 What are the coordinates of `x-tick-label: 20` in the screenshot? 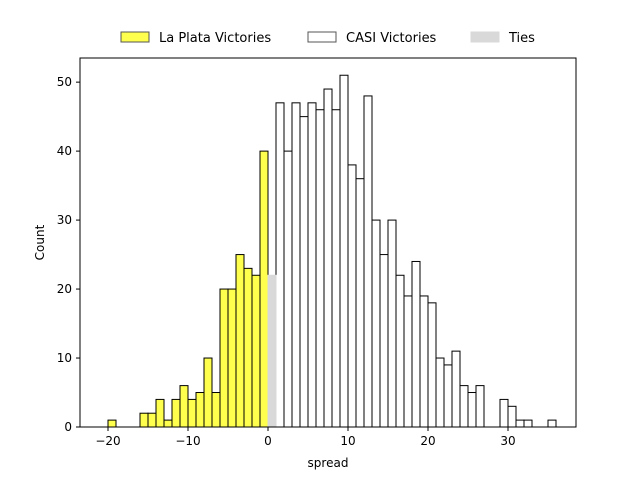 It's located at (427, 441).